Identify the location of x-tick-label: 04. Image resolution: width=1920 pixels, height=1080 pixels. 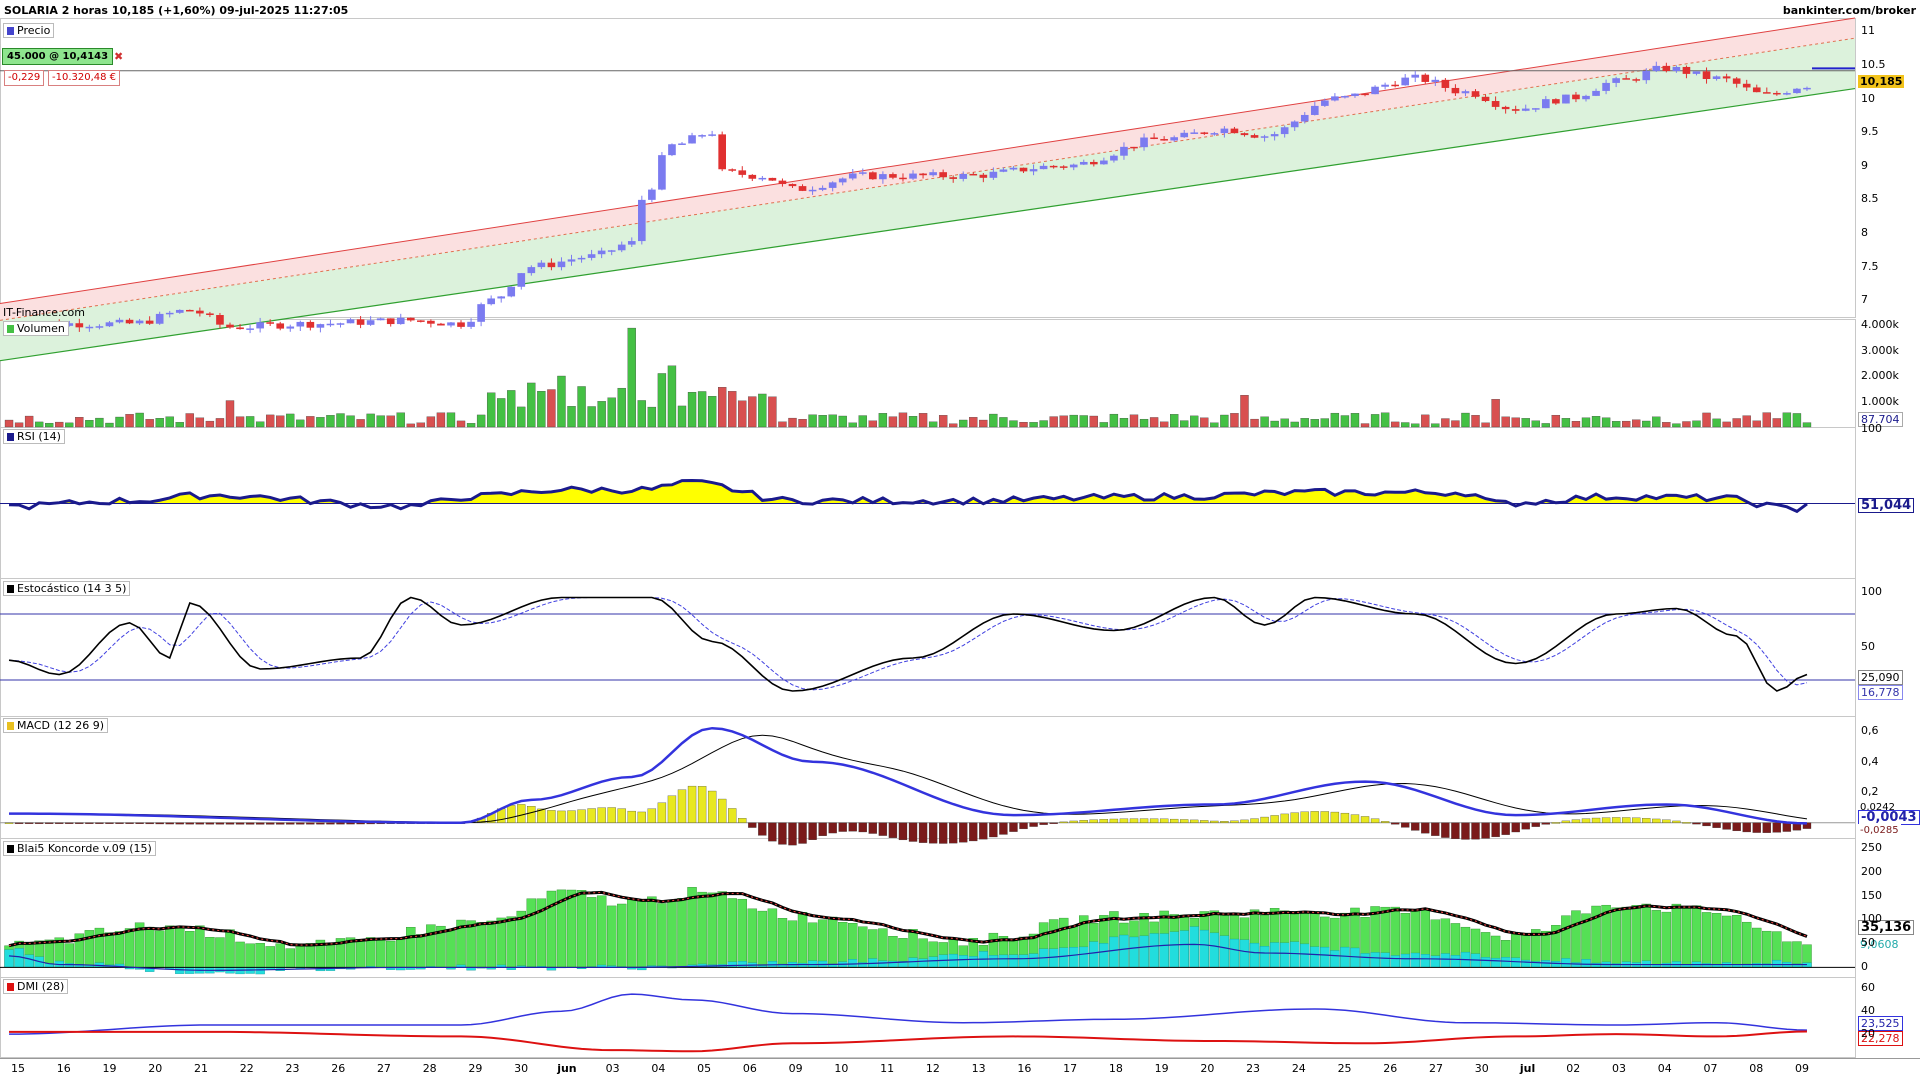
(1664, 1068).